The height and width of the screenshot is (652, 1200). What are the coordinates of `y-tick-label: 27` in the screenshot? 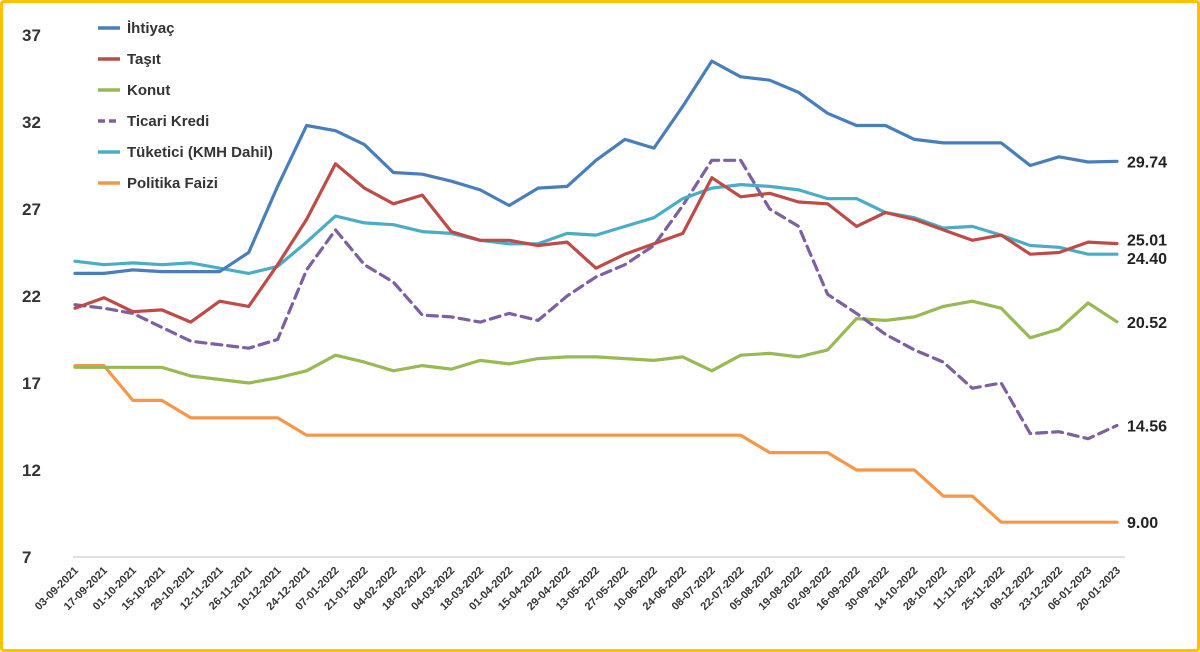 It's located at (31, 209).